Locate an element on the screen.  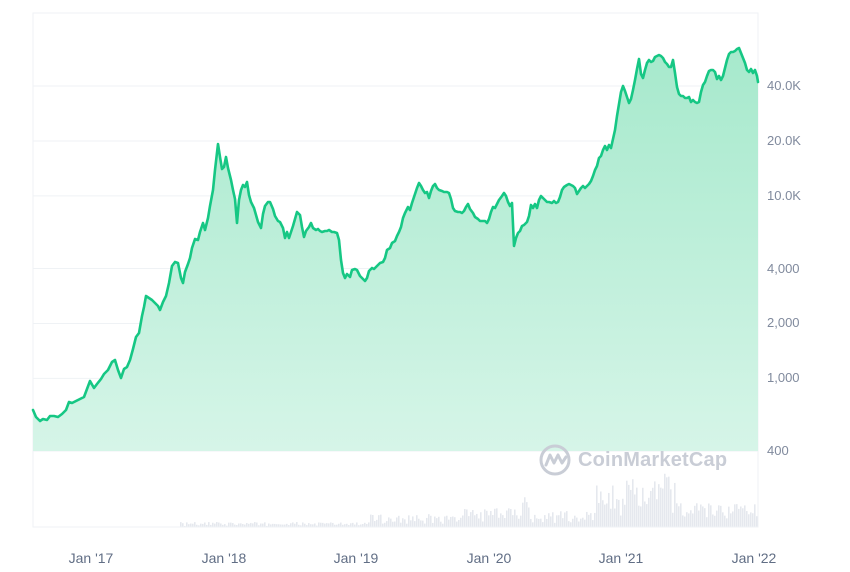
watermark: CoinMarketCap is located at coordinates (632, 460).